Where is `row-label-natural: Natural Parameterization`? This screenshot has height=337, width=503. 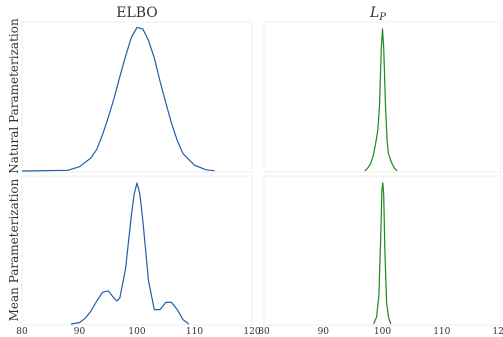
row-label-natural: Natural Parameterization is located at coordinates (14, 96).